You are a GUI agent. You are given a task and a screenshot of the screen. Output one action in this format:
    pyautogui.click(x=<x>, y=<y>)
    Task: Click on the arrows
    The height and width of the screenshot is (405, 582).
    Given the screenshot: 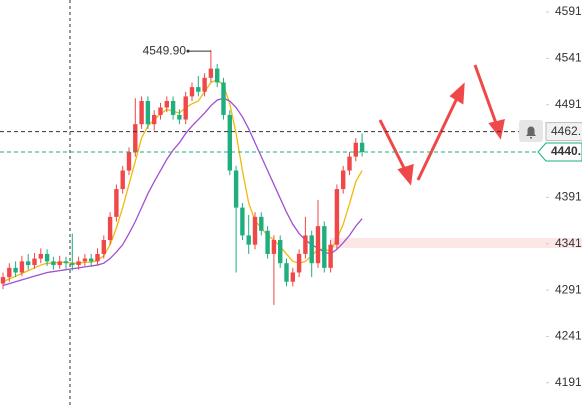 What is the action you would take?
    pyautogui.click(x=441, y=125)
    